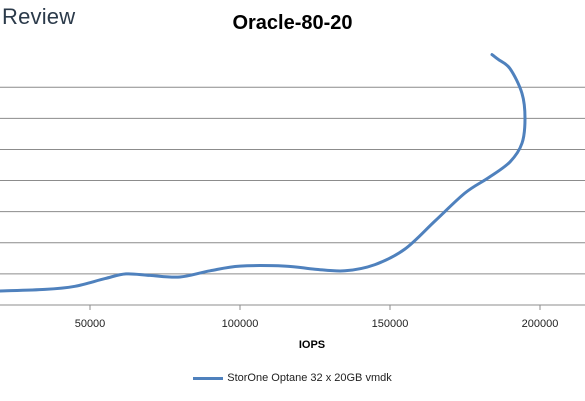  I want to click on x-tick-label: 100000, so click(240, 324).